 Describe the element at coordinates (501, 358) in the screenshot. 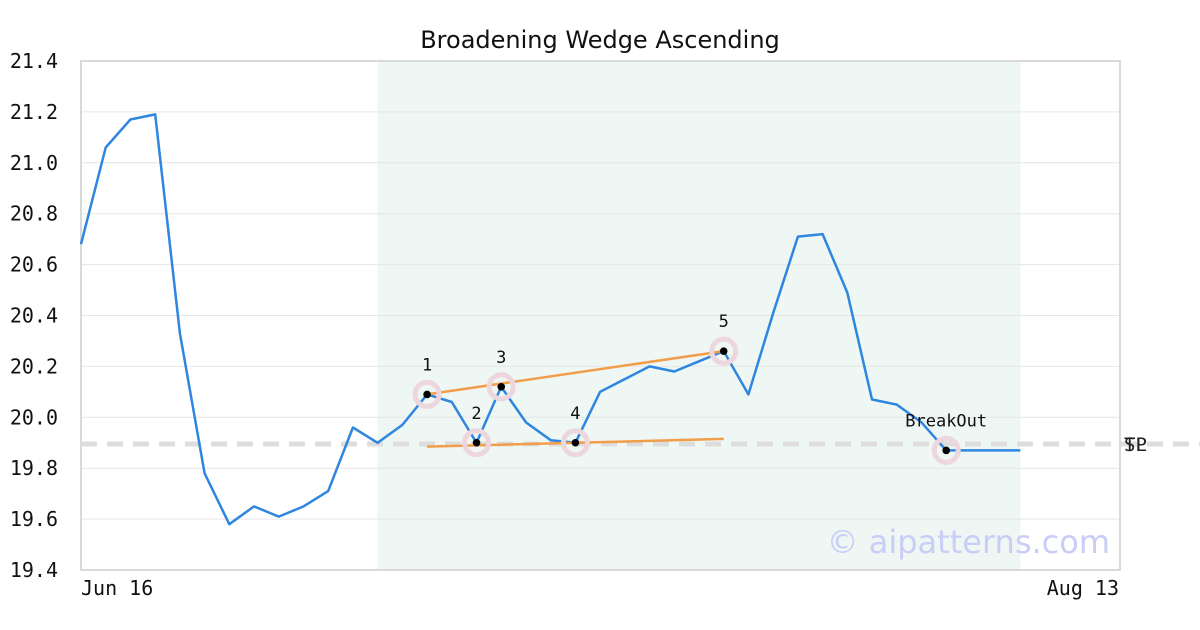

I see `pivot-label: 3` at that location.